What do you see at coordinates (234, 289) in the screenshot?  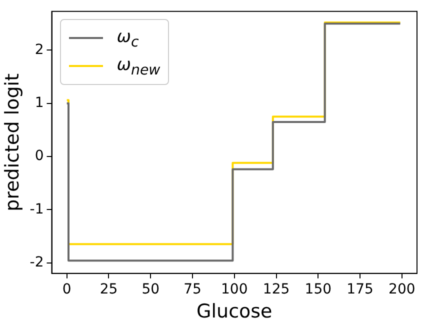 I see `x-tick-label: 100` at bounding box center [234, 289].